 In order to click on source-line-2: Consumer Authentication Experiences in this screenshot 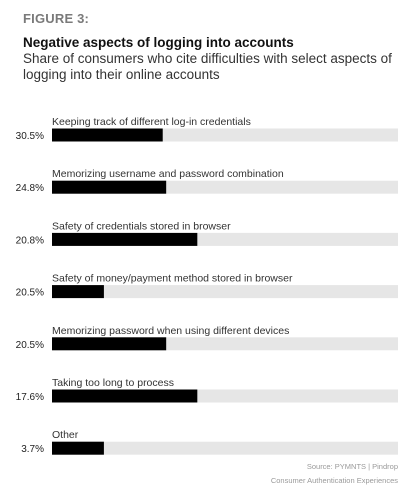, I will do `click(334, 480)`.